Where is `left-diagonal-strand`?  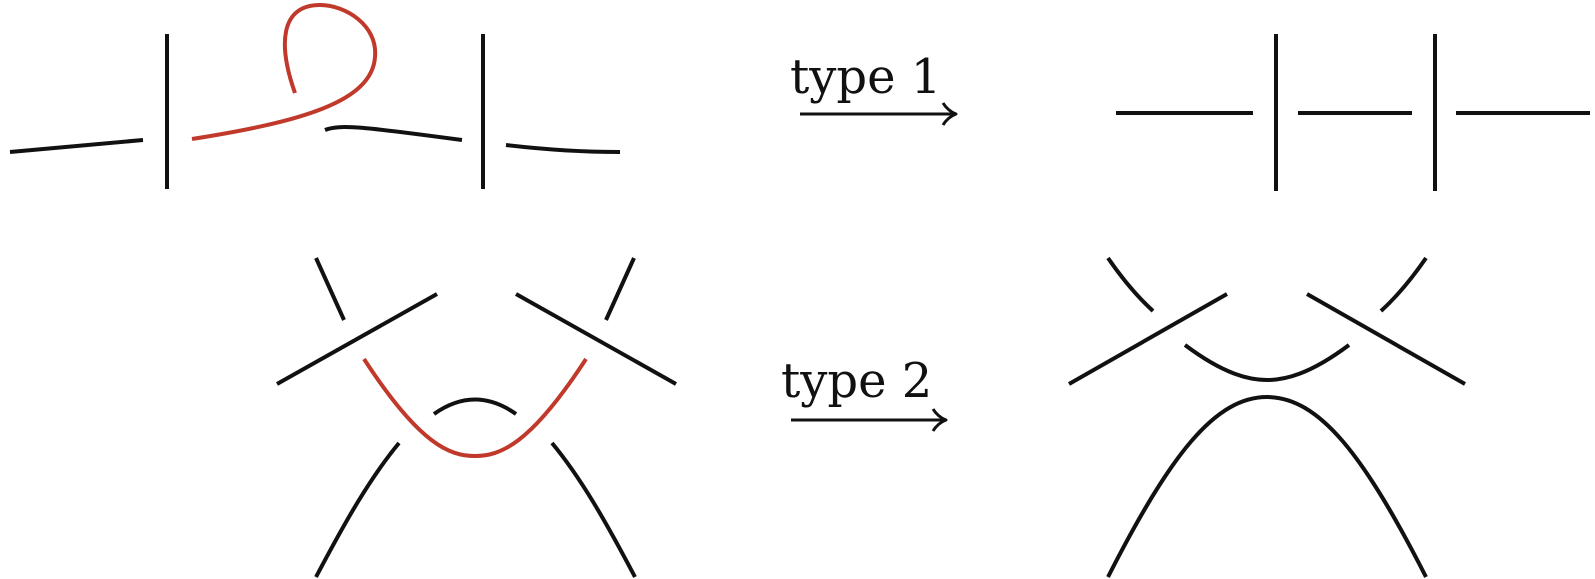
left-diagonal-strand is located at coordinates (1148, 339).